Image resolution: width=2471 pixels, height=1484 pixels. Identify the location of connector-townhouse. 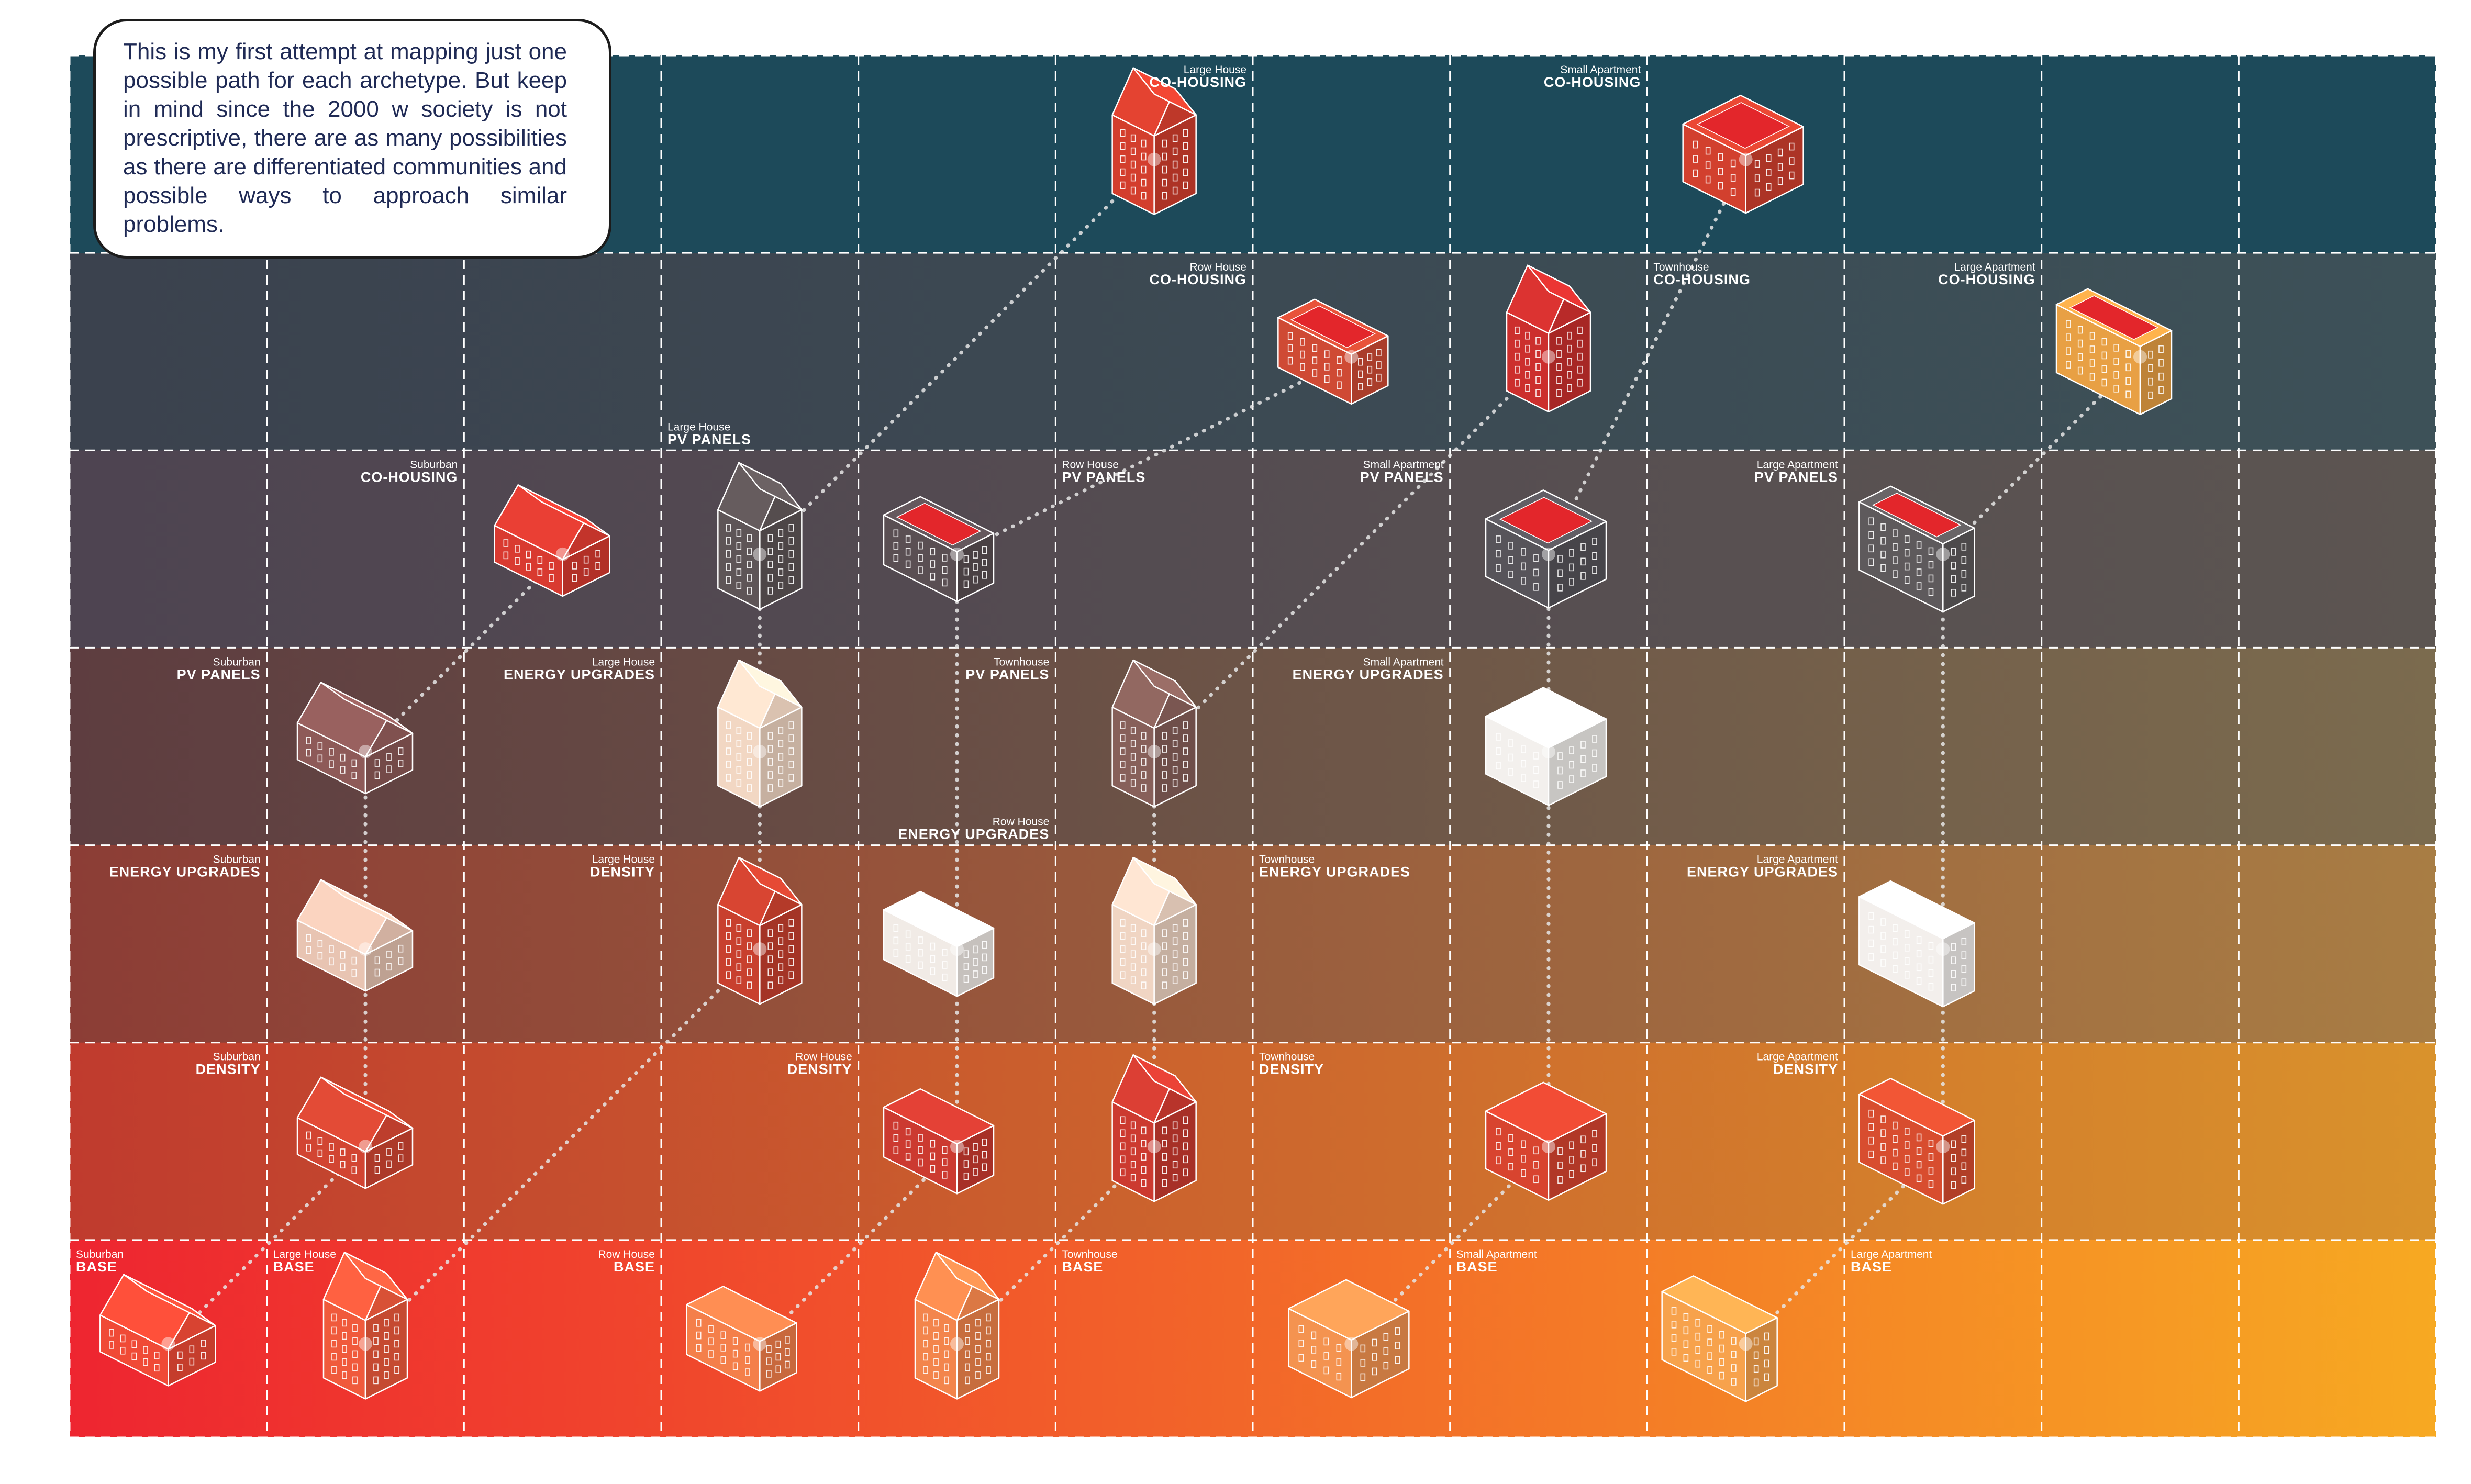
(1351, 554).